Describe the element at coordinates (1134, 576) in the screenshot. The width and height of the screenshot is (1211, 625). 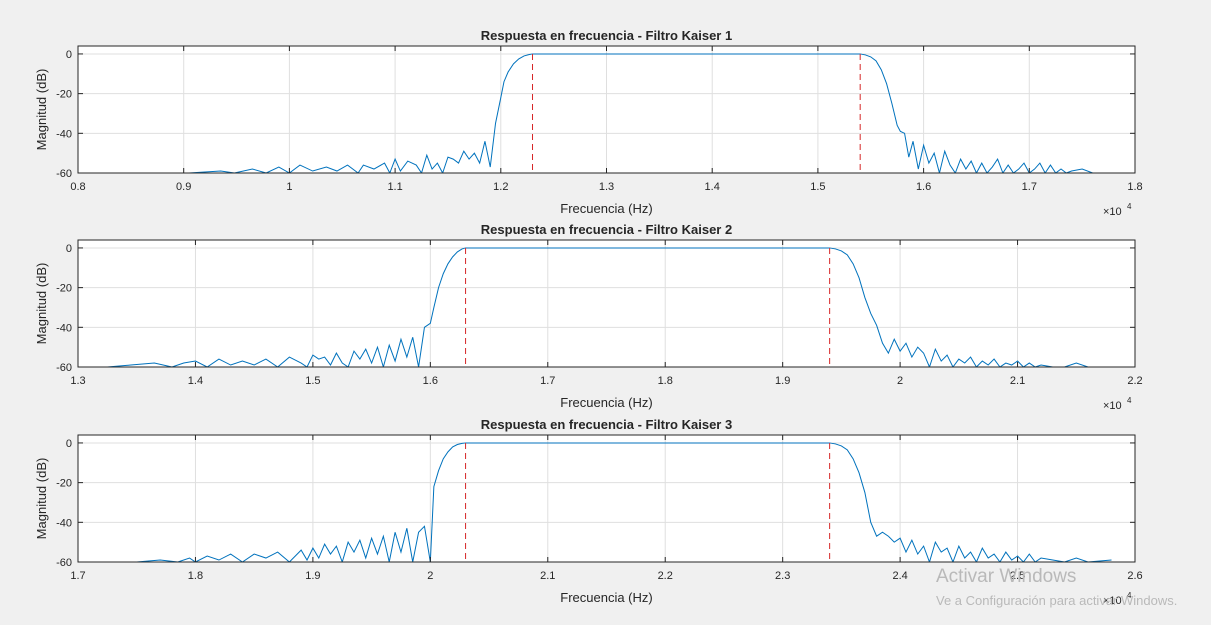
I see `x-tick-label: 2.6` at that location.